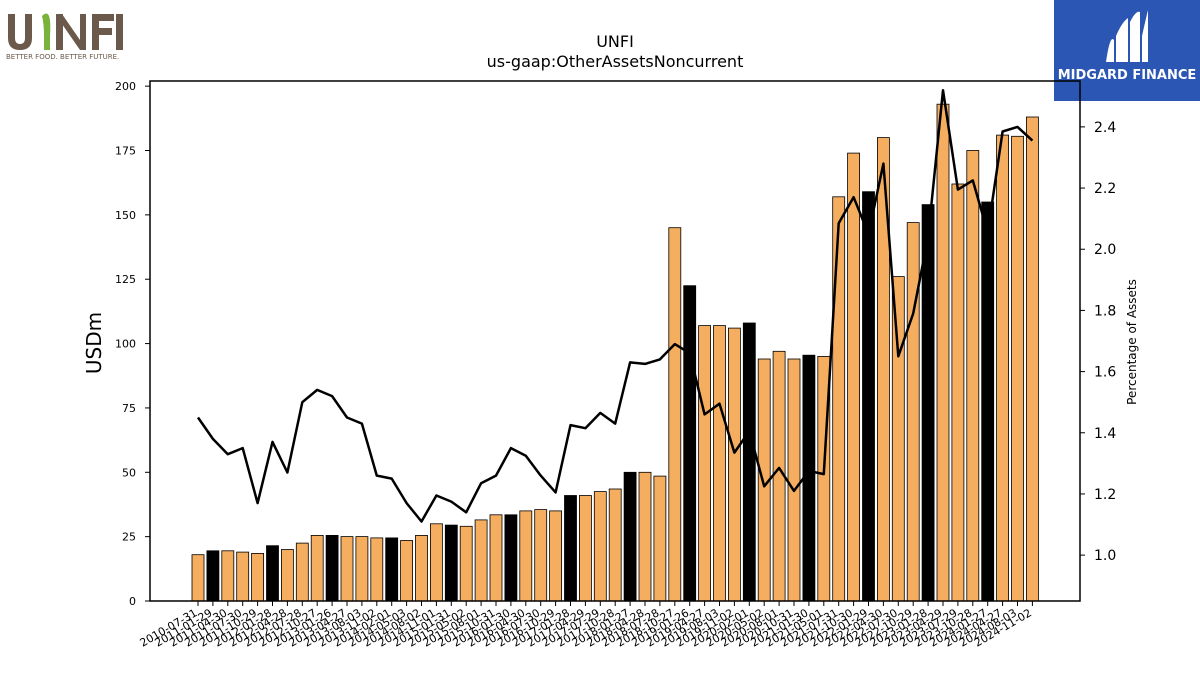 This screenshot has width=1200, height=675. Describe the element at coordinates (1105, 556) in the screenshot. I see `y2-tick-label: 1.0` at that location.